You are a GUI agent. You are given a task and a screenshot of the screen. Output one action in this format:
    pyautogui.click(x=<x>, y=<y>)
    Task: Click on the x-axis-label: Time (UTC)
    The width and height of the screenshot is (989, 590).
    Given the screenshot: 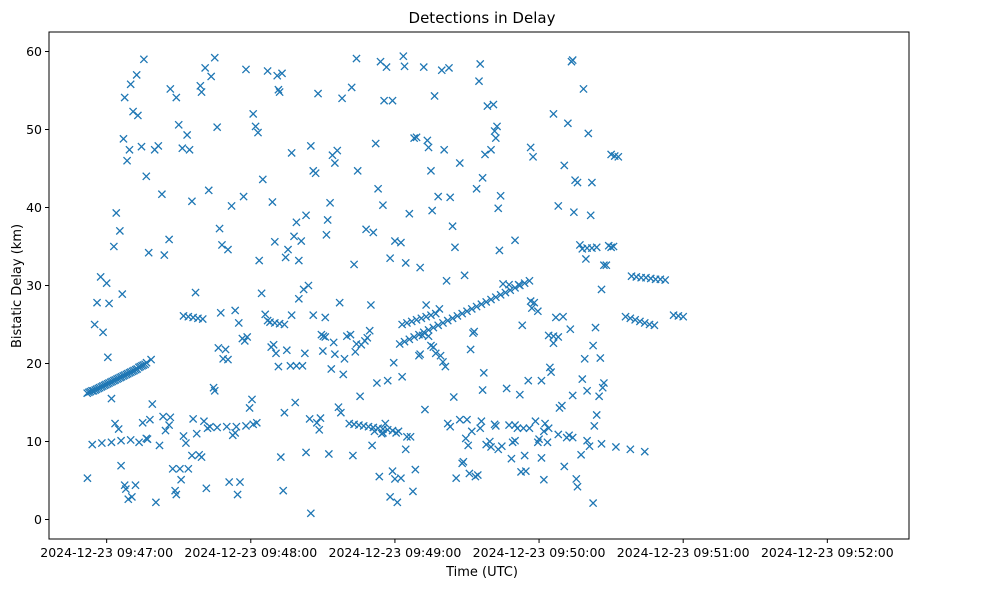 What is the action you would take?
    pyautogui.click(x=481, y=572)
    